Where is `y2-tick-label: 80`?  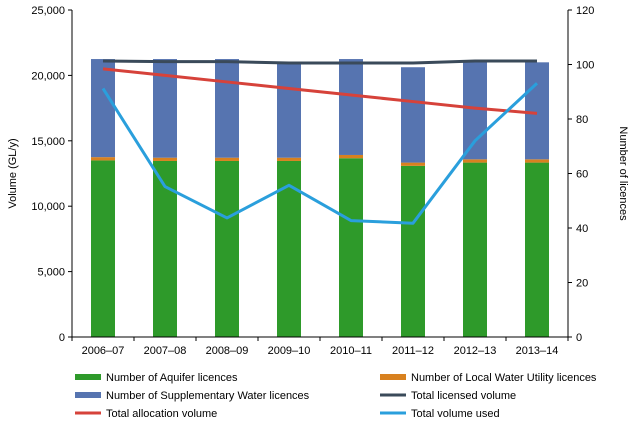 y2-tick-label: 80 is located at coordinates (582, 120).